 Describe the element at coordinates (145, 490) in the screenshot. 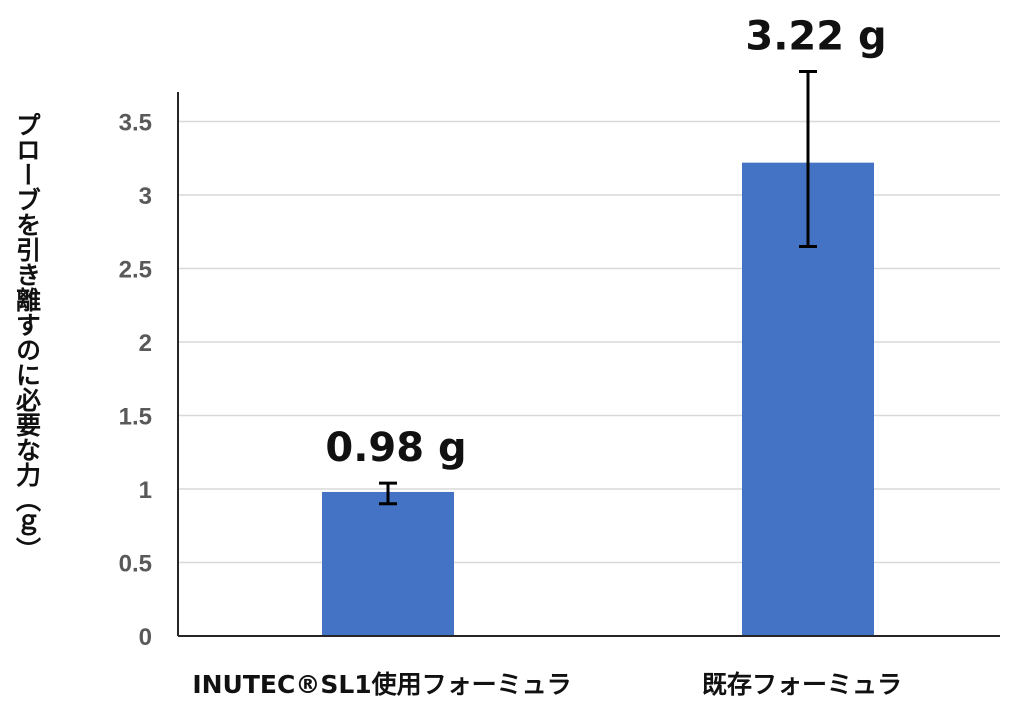

I see `y-tick-label: 1` at that location.